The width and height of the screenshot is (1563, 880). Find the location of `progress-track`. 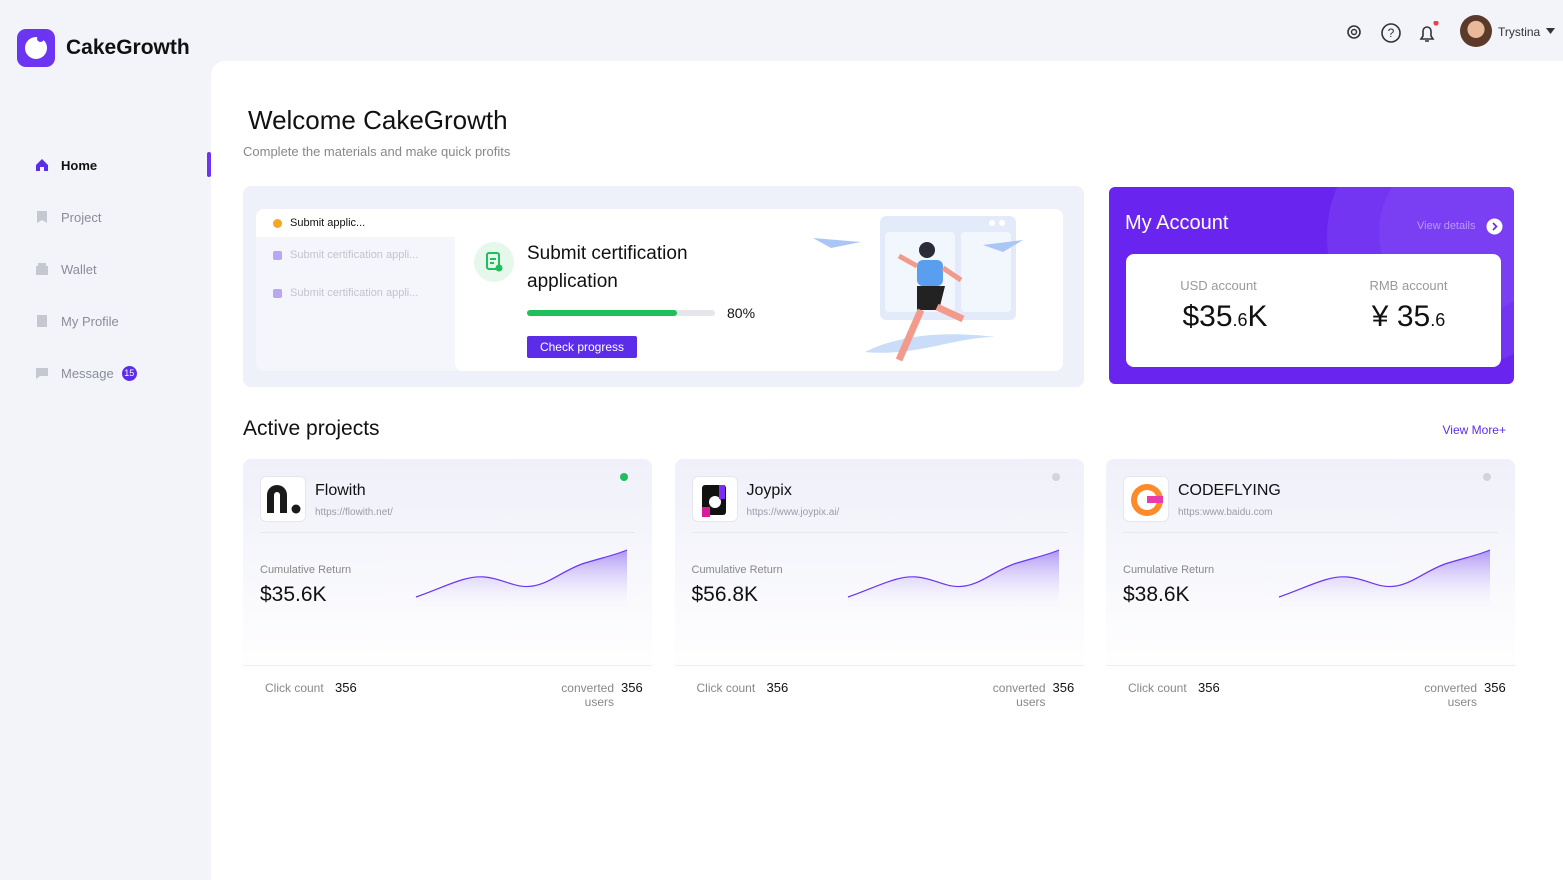

progress-track is located at coordinates (621, 313).